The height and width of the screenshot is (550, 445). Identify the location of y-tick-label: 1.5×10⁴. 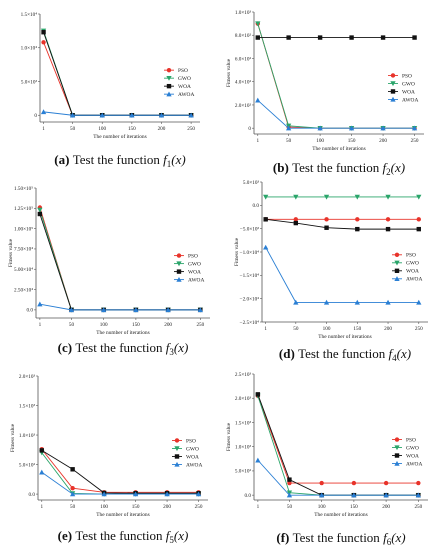
(29, 15).